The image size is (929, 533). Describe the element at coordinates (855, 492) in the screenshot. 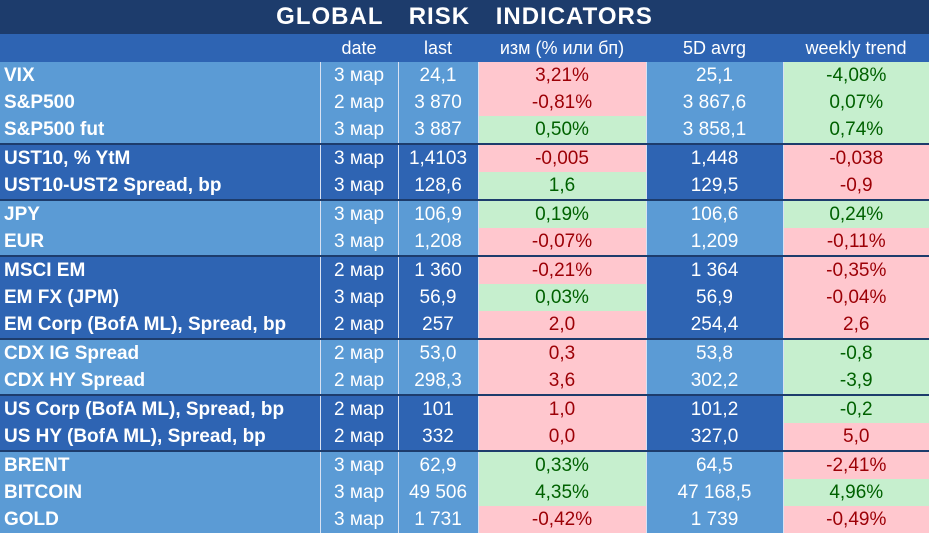

I see `weekly-trend-cell: 4,96%` at that location.